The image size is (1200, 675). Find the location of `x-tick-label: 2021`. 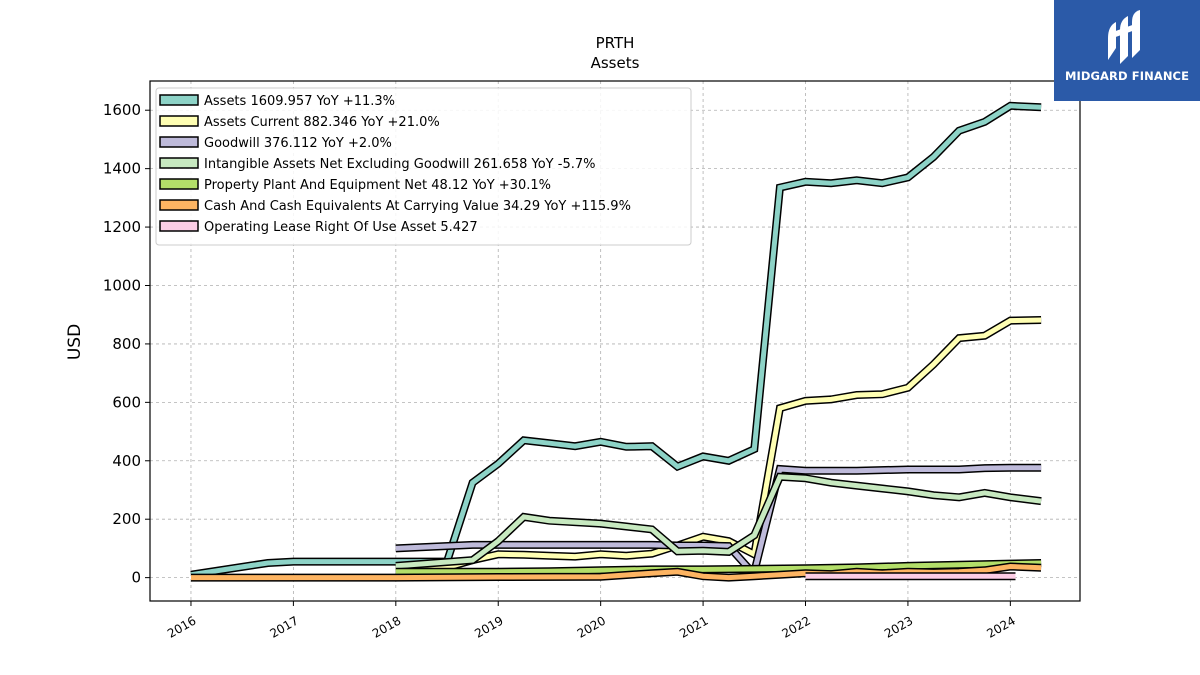

x-tick-label: 2021 is located at coordinates (693, 626).